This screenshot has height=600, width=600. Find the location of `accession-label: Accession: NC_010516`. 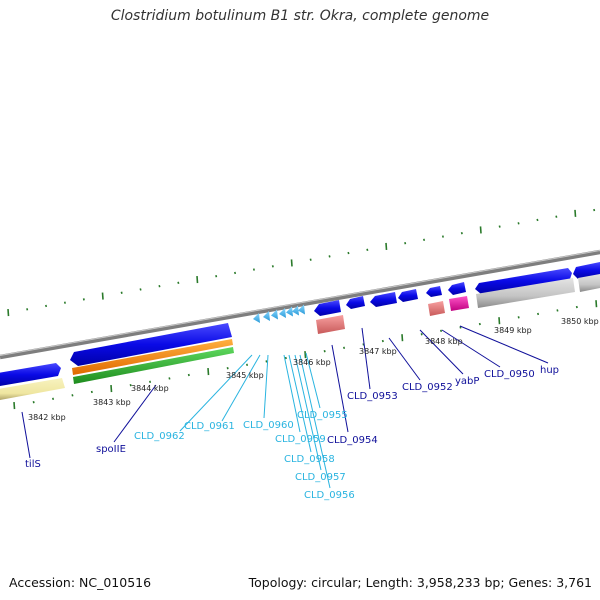

accession-label: Accession: NC_010516 is located at coordinates (80, 582).